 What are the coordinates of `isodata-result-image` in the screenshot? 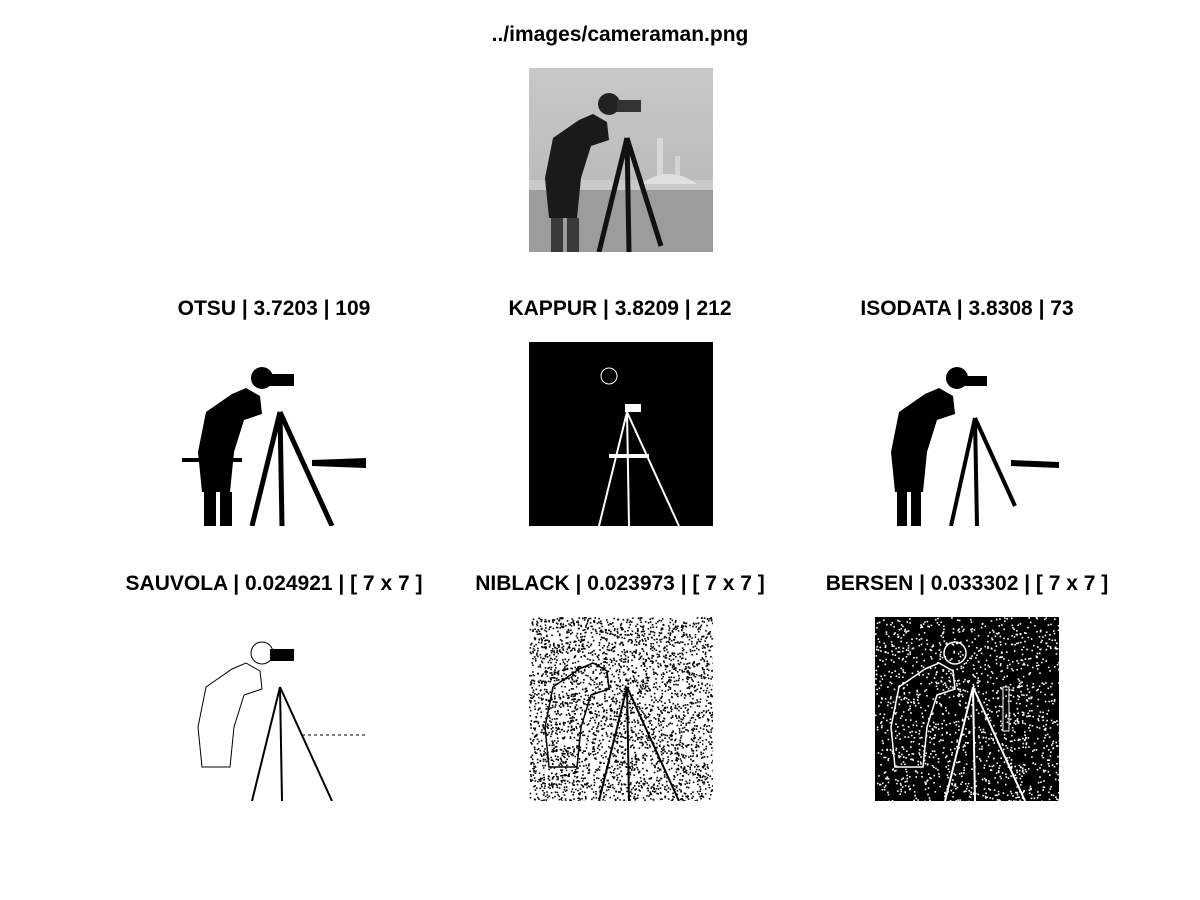 It's located at (967, 434).